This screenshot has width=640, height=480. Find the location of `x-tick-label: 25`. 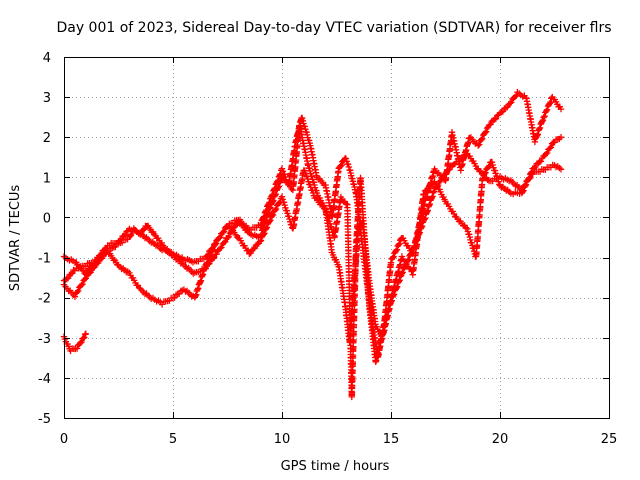

x-tick-label: 25 is located at coordinates (609, 439).